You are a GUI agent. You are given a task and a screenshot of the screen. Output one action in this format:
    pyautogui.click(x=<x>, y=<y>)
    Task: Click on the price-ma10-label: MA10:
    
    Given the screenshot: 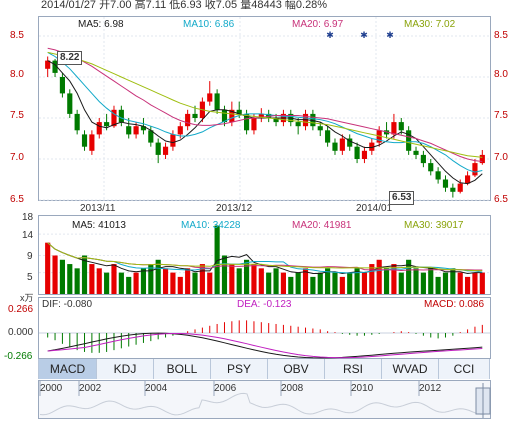 What is the action you would take?
    pyautogui.click(x=197, y=24)
    